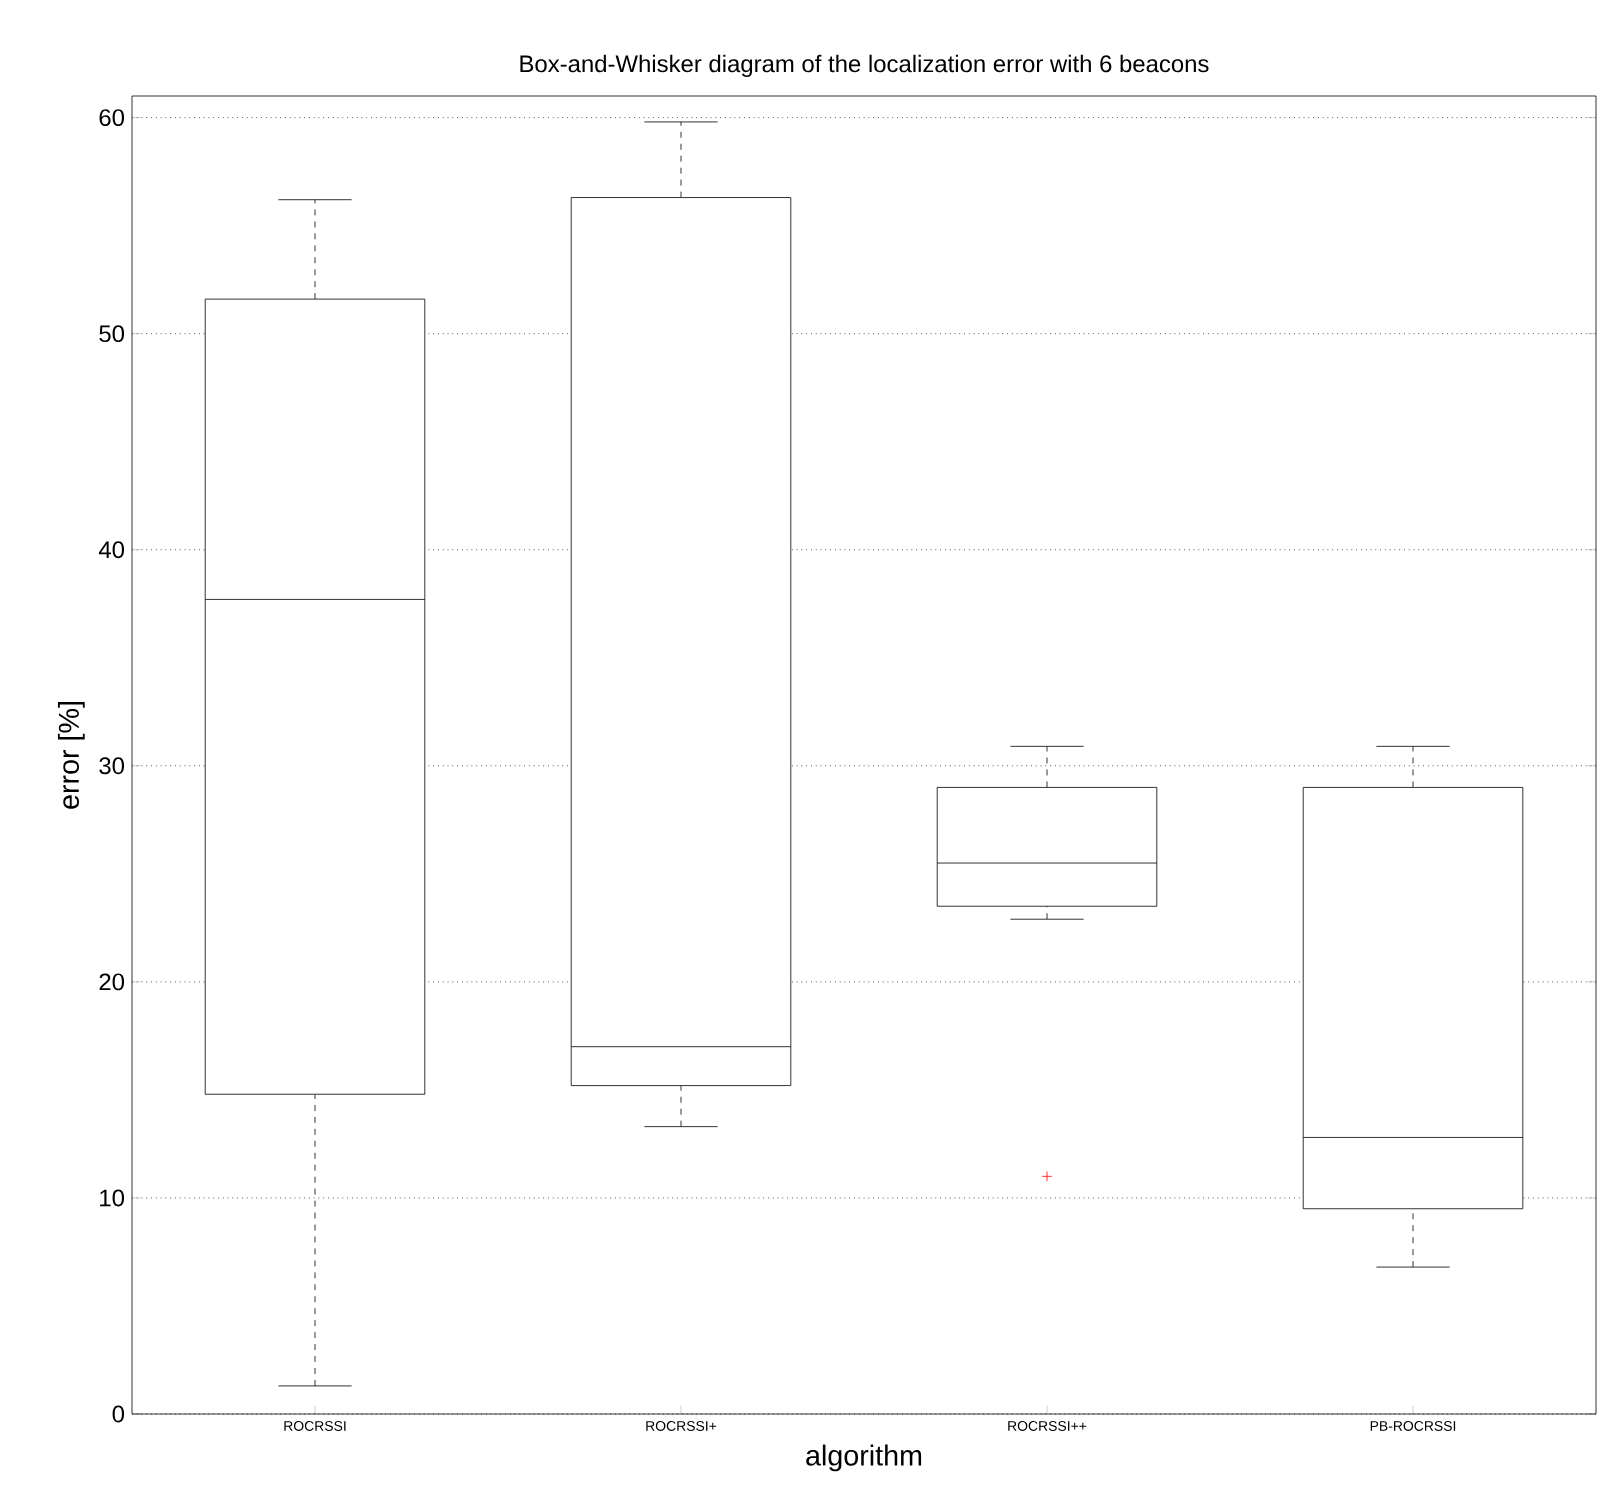 This screenshot has height=1506, width=1606. I want to click on x-axis-title: algorithm, so click(864, 1458).